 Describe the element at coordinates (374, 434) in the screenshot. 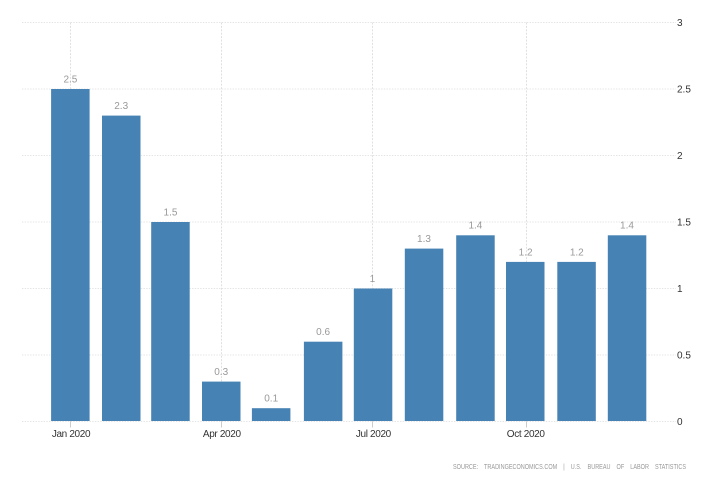

I see `svg-text: Jul 2020` at that location.